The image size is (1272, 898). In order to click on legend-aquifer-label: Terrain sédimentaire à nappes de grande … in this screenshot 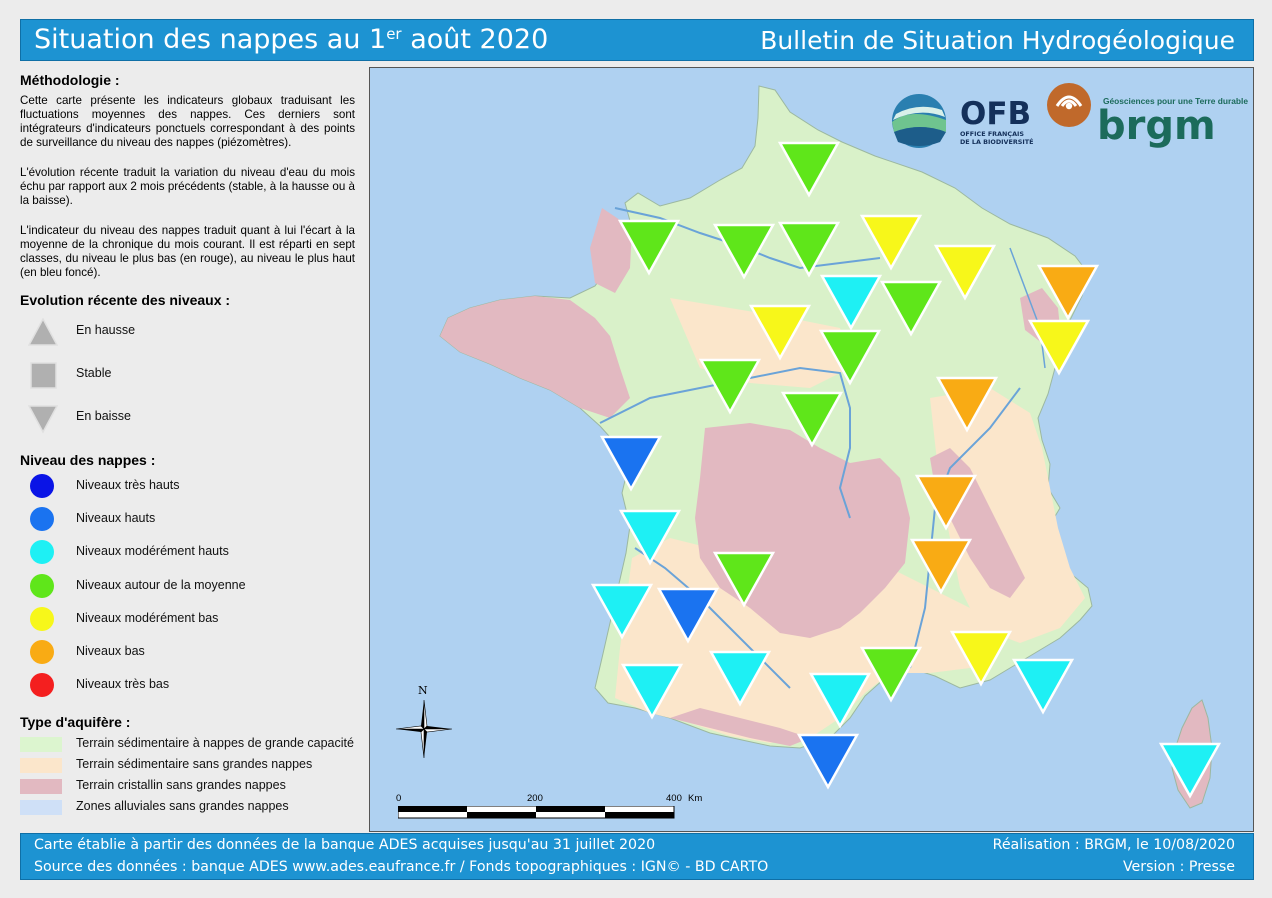, I will do `click(215, 743)`.